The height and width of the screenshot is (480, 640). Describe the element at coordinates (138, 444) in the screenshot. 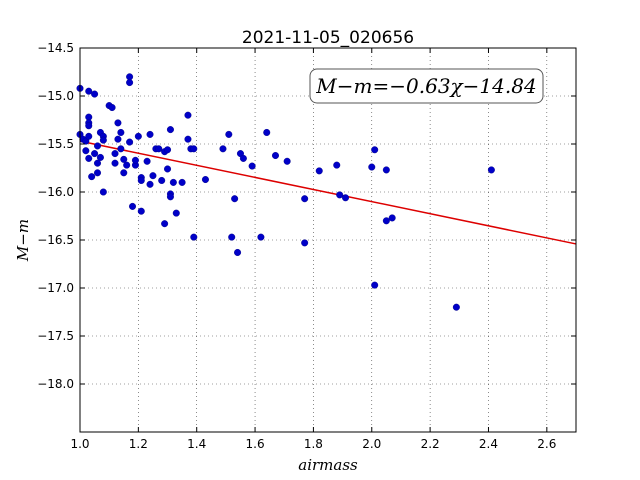

I see `x-tick-label: 1.2` at that location.